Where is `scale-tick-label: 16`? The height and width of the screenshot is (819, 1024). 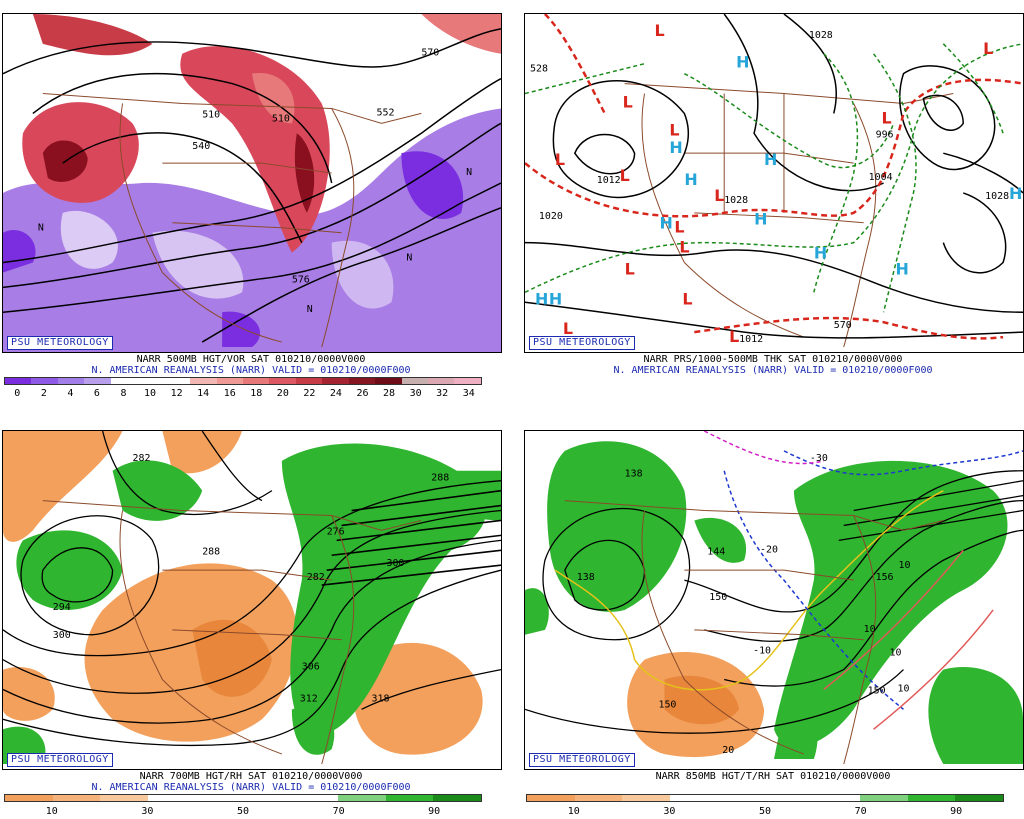
scale-tick-label: 16 is located at coordinates (229, 393).